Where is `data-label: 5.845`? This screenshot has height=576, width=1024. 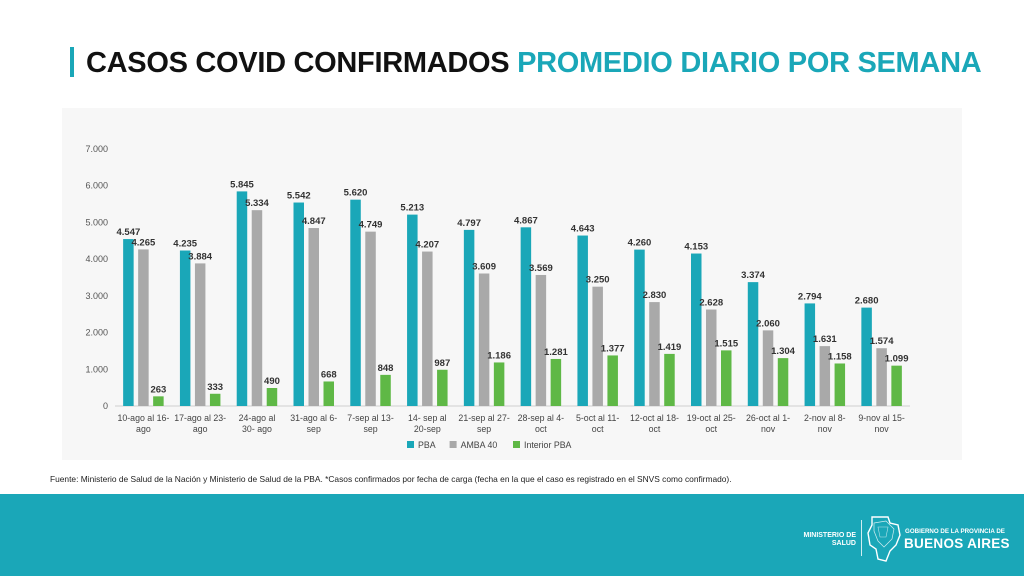 data-label: 5.845 is located at coordinates (242, 184).